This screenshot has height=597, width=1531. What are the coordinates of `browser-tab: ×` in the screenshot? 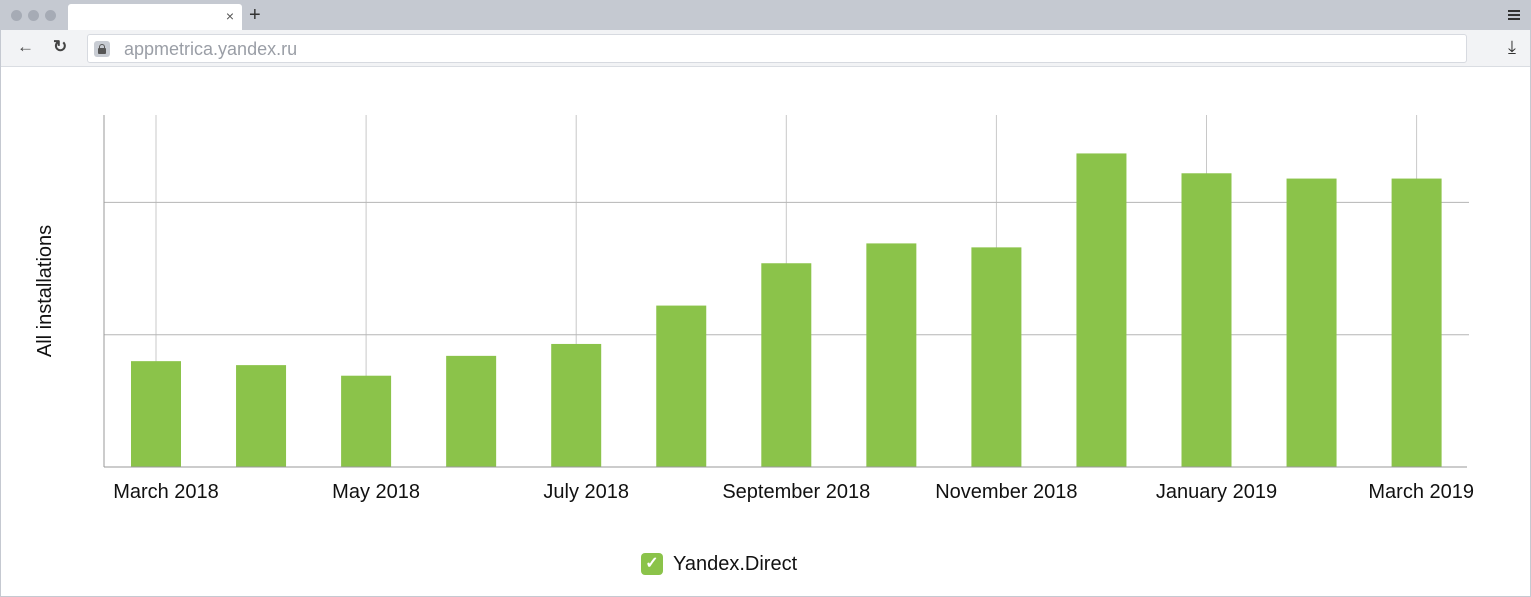 It's located at (155, 17).